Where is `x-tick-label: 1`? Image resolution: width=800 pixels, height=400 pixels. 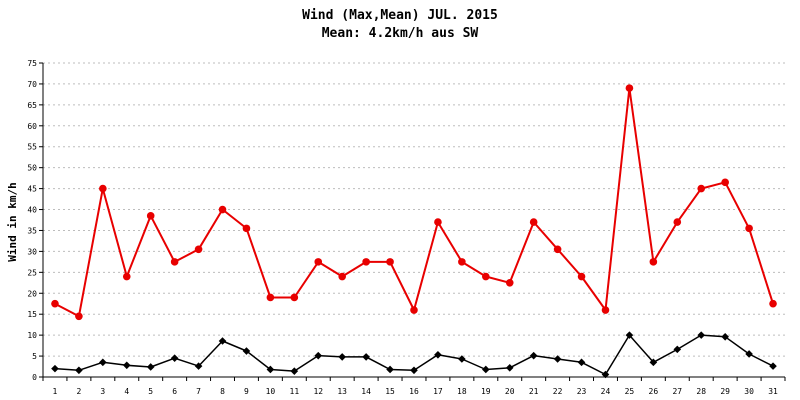 x-tick-label: 1 is located at coordinates (55, 391).